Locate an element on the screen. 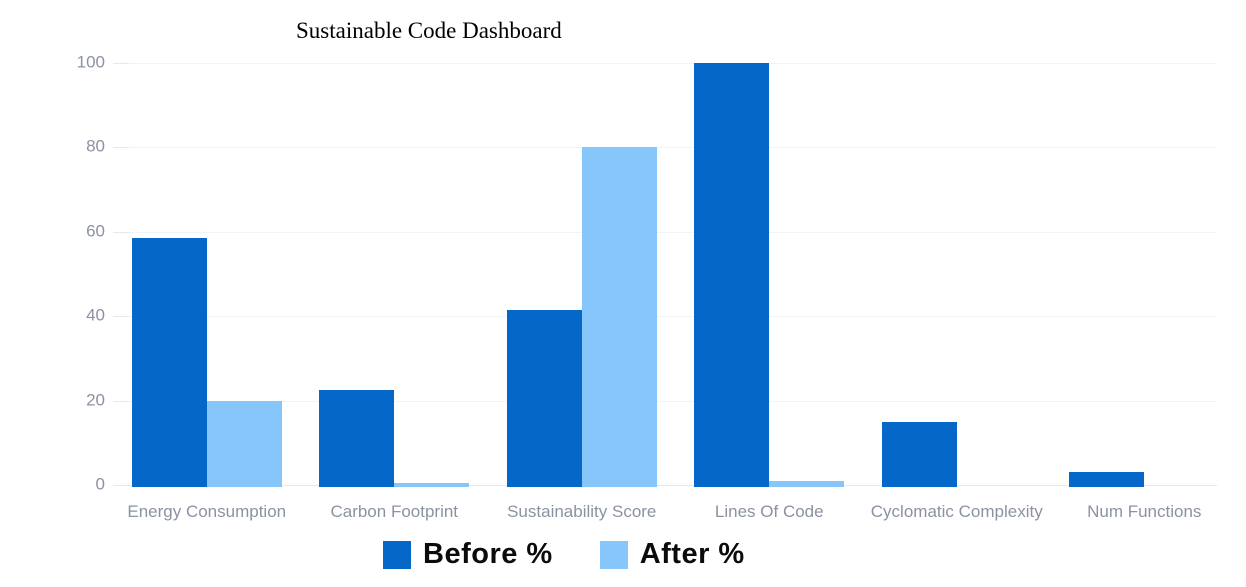  bar-before-lines-of-code is located at coordinates (732, 275).